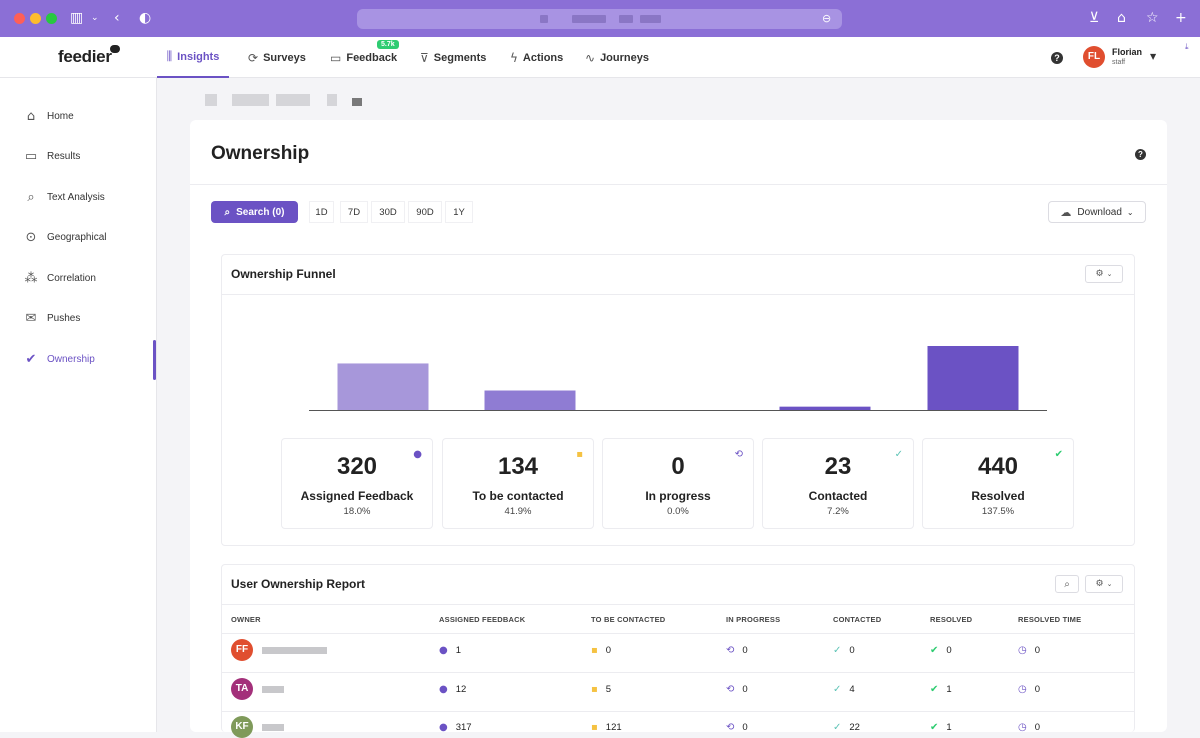  What do you see at coordinates (857, 619) in the screenshot?
I see `column-header-contacted: CONTACTED` at bounding box center [857, 619].